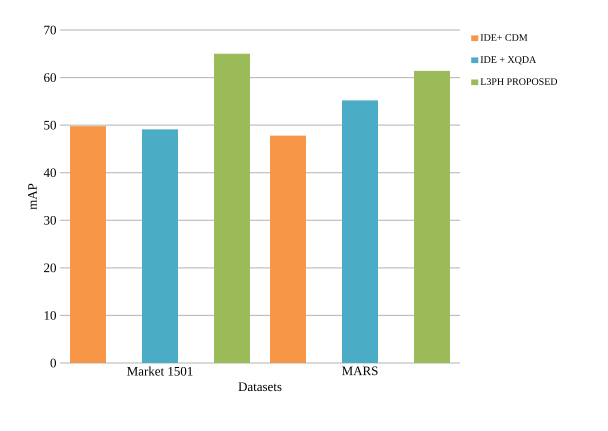  What do you see at coordinates (50, 77) in the screenshot?
I see `y-tick-label: 60` at bounding box center [50, 77].